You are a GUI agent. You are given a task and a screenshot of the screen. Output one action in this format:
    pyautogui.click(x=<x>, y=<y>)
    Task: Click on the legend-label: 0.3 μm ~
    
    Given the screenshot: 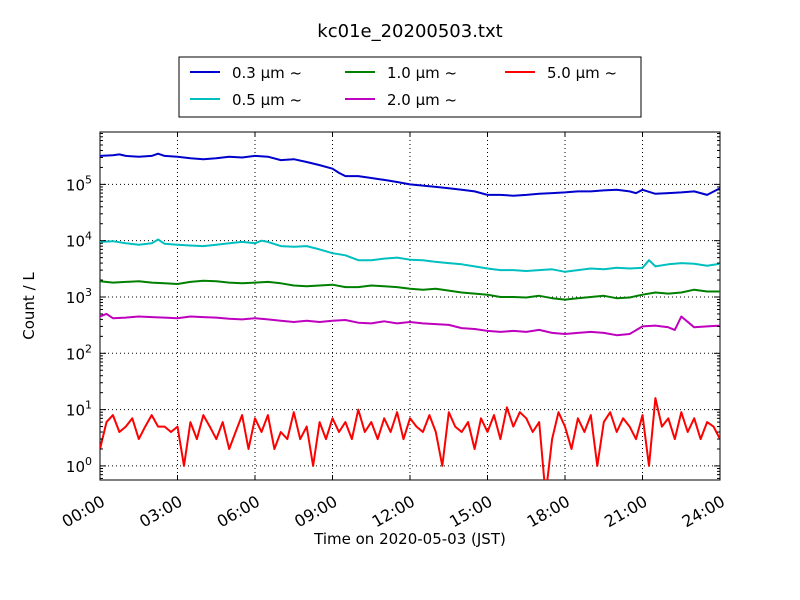 What is the action you would take?
    pyautogui.click(x=267, y=73)
    